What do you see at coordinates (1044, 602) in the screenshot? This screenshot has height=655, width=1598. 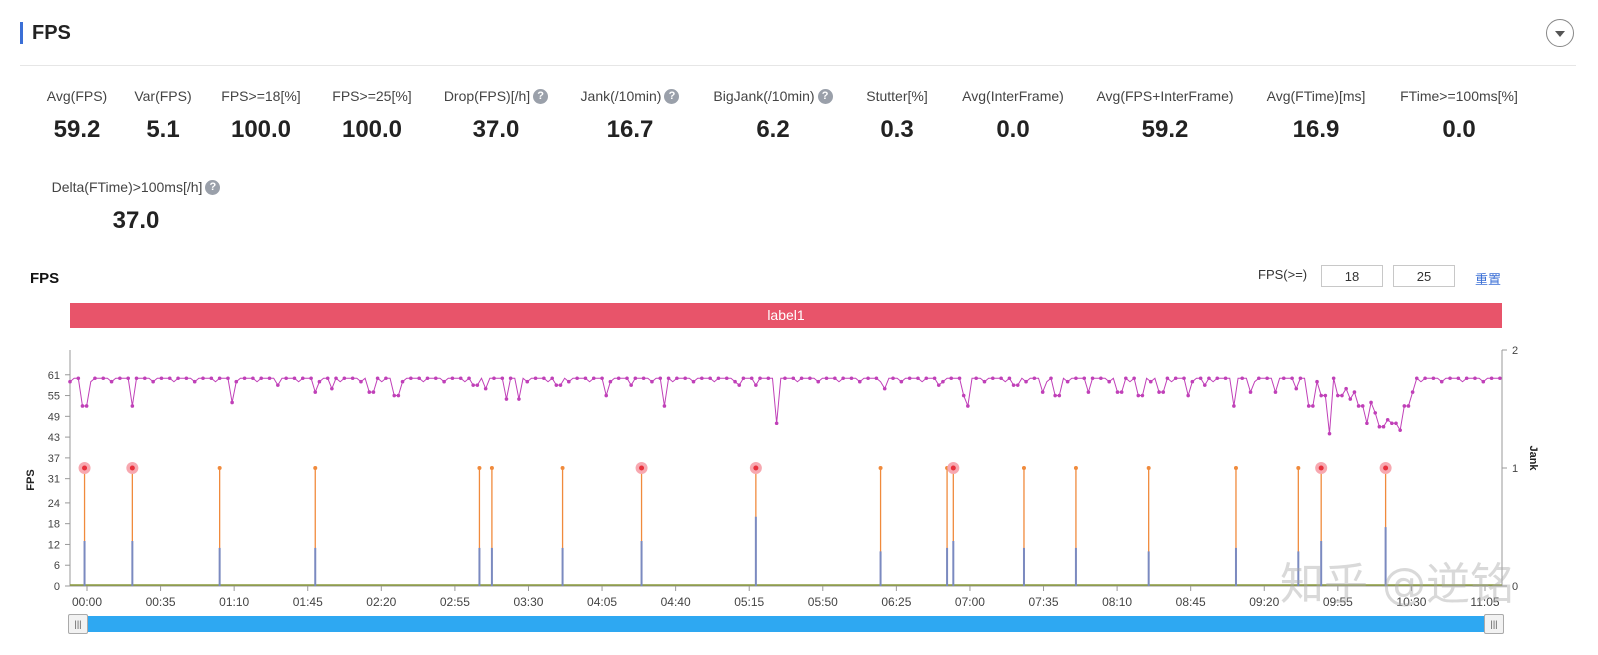 I see `x-tick-label: 07:35` at bounding box center [1044, 602].